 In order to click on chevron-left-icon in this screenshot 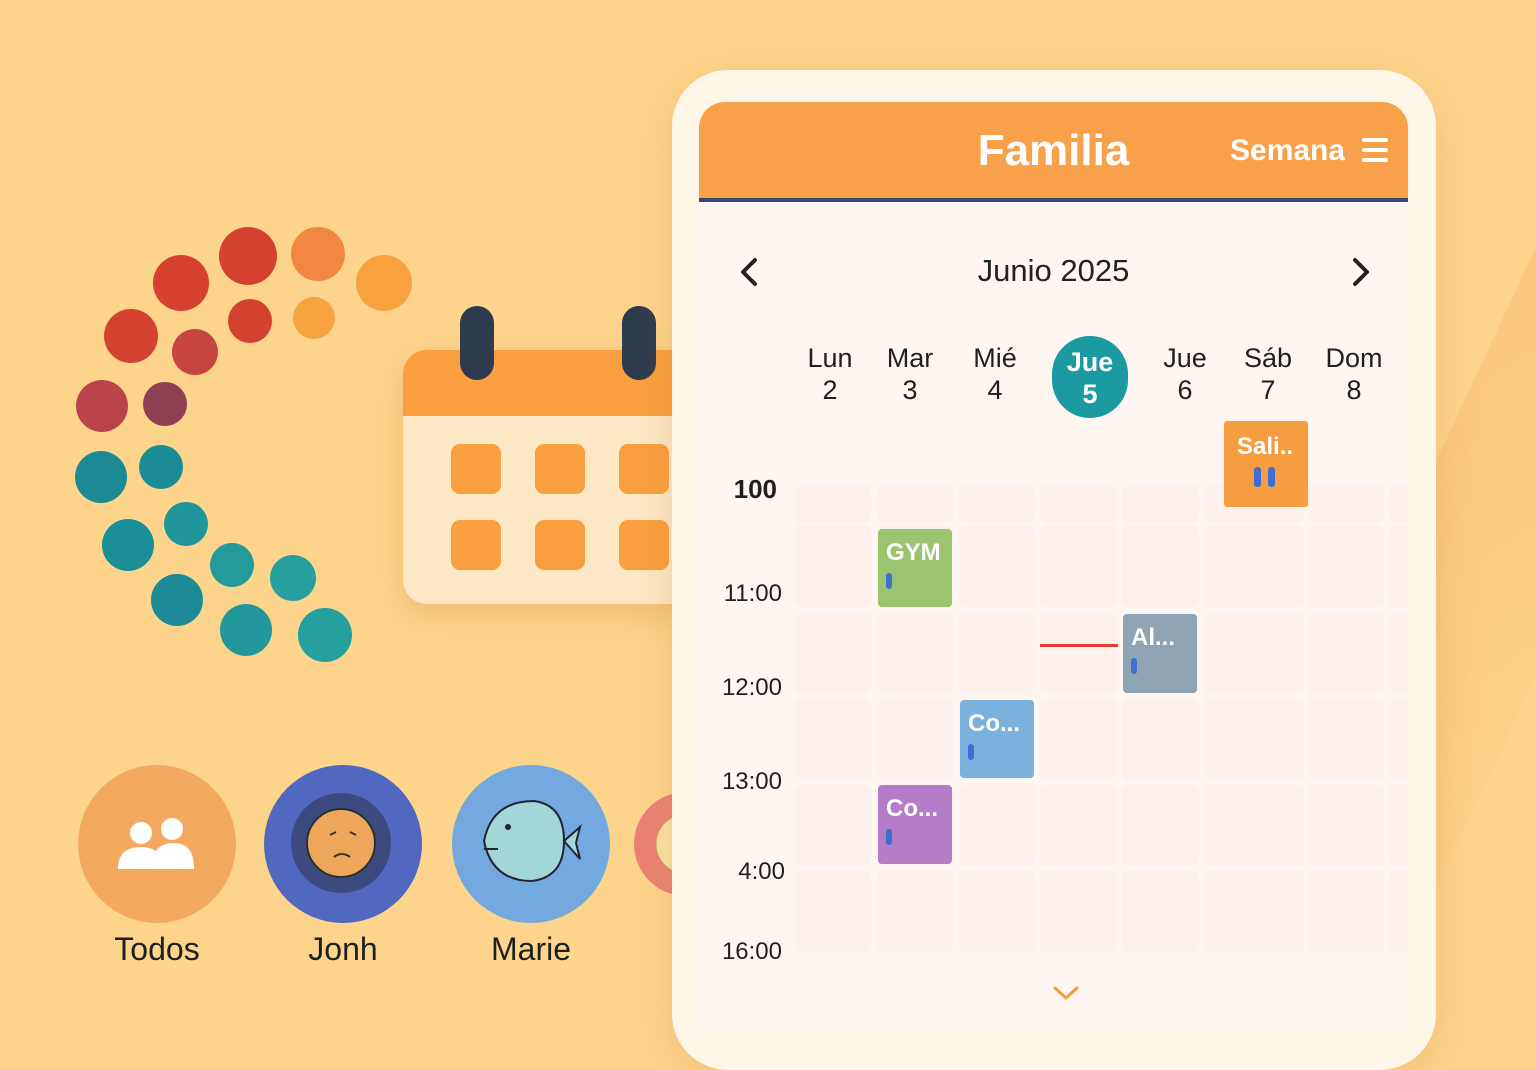, I will do `click(751, 272)`.